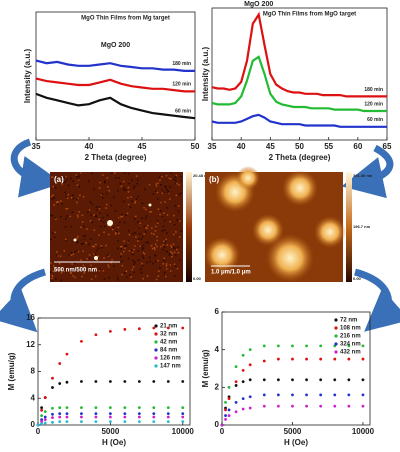  What do you see at coordinates (183, 112) in the screenshot?
I see `series-label: 60 min` at bounding box center [183, 112].